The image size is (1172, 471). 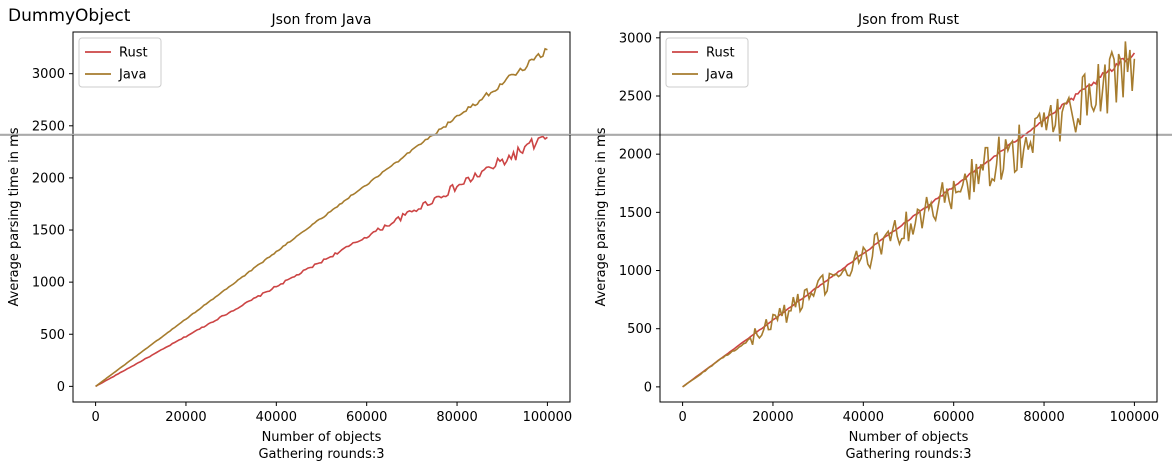 I want to click on chart-title: Json from Rust, so click(x=908, y=20).